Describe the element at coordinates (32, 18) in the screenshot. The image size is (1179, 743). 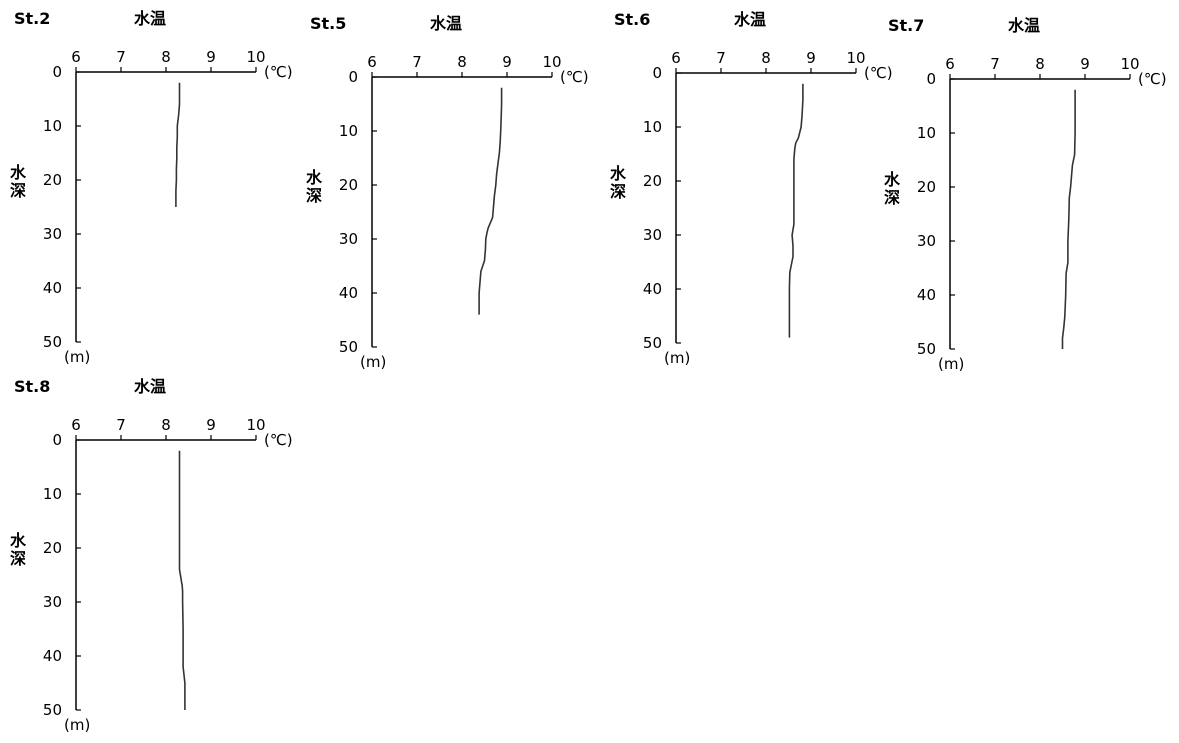
I see `station-label: St.2` at that location.